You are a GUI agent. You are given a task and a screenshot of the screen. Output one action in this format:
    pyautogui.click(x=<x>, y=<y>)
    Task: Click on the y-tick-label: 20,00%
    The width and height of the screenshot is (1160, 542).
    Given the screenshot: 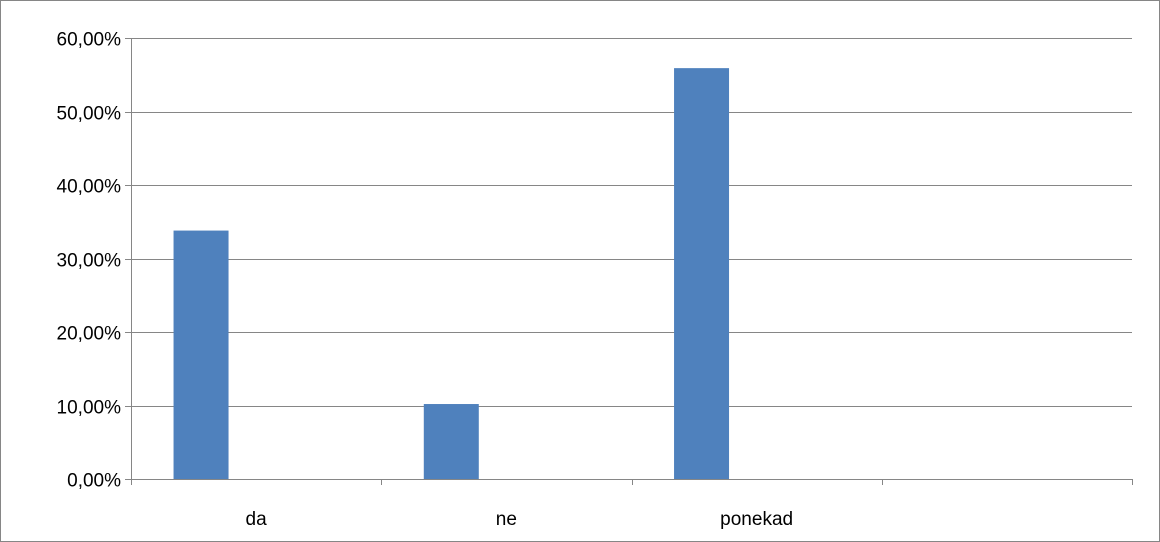 What is the action you would take?
    pyautogui.click(x=89, y=334)
    